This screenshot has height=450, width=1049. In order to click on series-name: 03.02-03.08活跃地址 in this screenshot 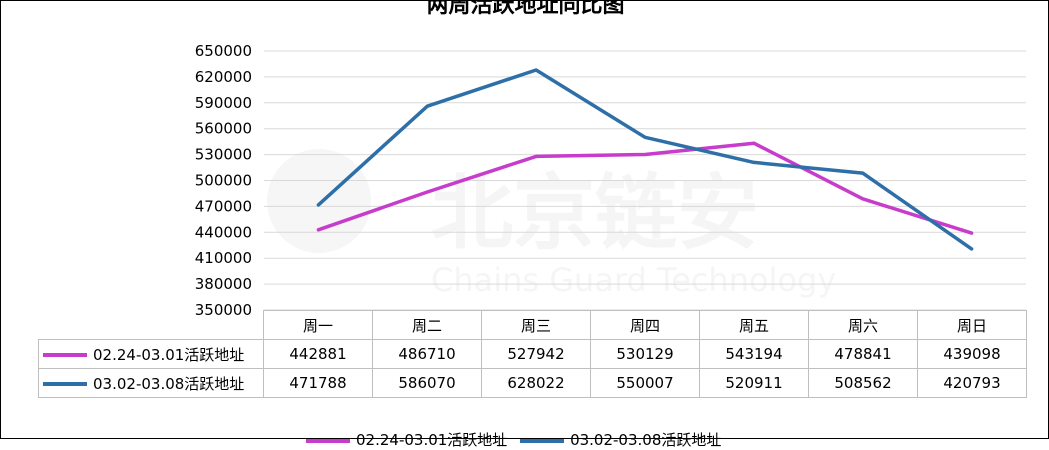, I will do `click(168, 384)`.